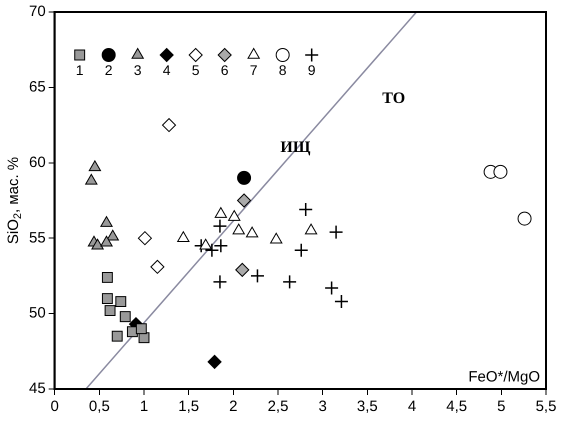 The image size is (566, 423). Describe the element at coordinates (367, 407) in the screenshot. I see `x-tick-label: 3,5` at that location.